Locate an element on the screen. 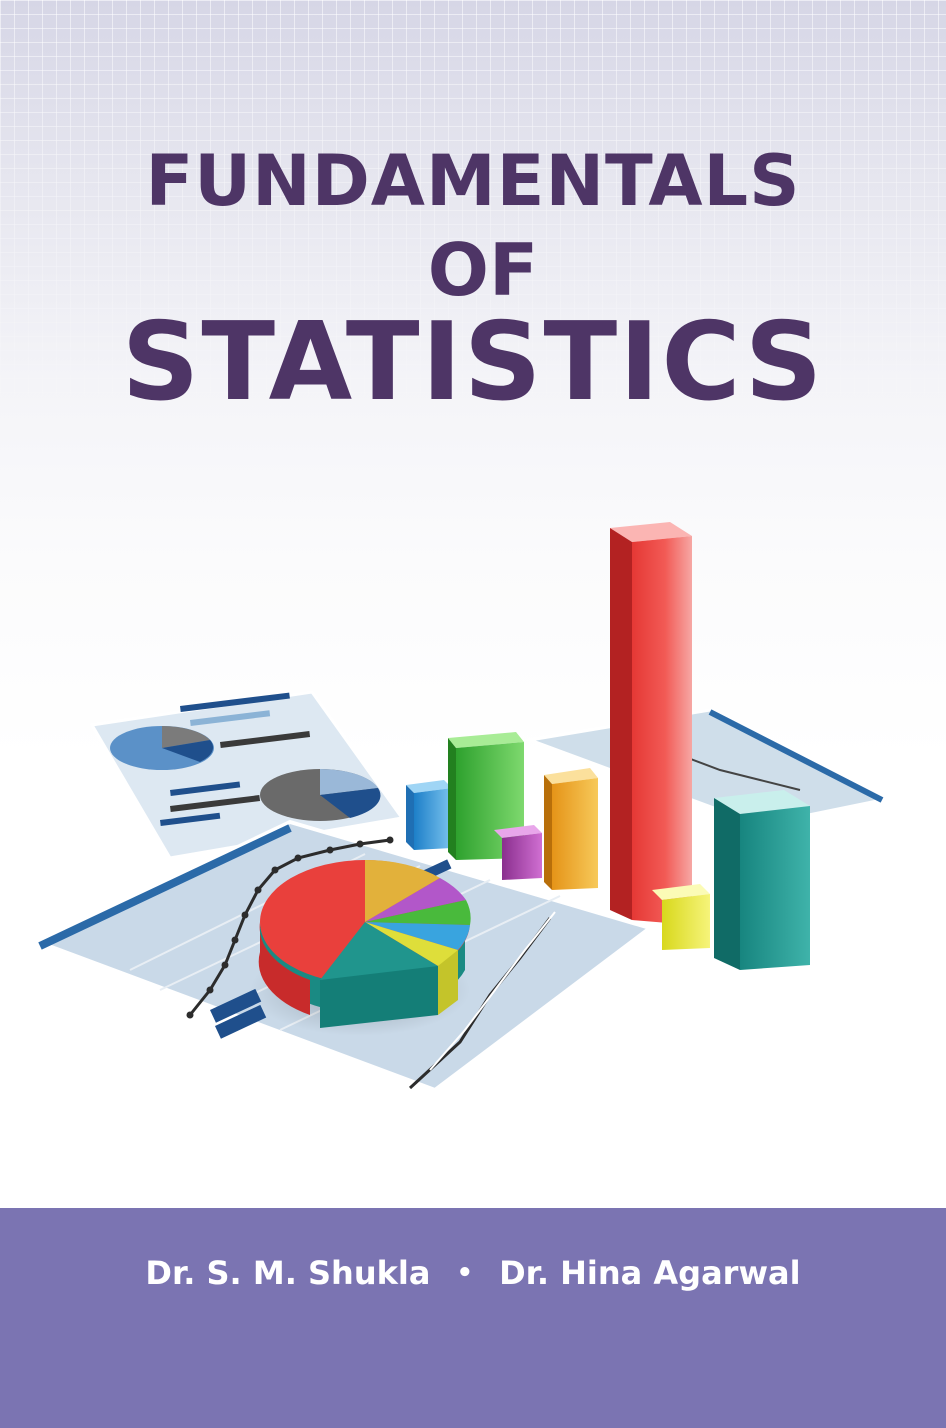 This screenshot has height=1428, width=946. title-line-2: OF is located at coordinates (483, 270).